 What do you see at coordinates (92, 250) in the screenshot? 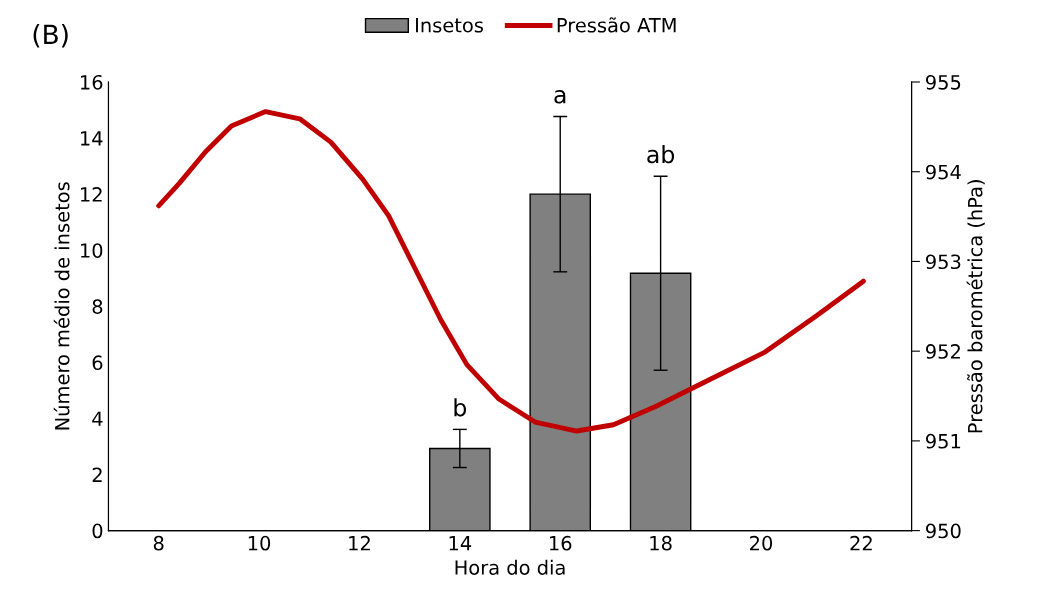
I see `y-tick-label: 10` at bounding box center [92, 250].